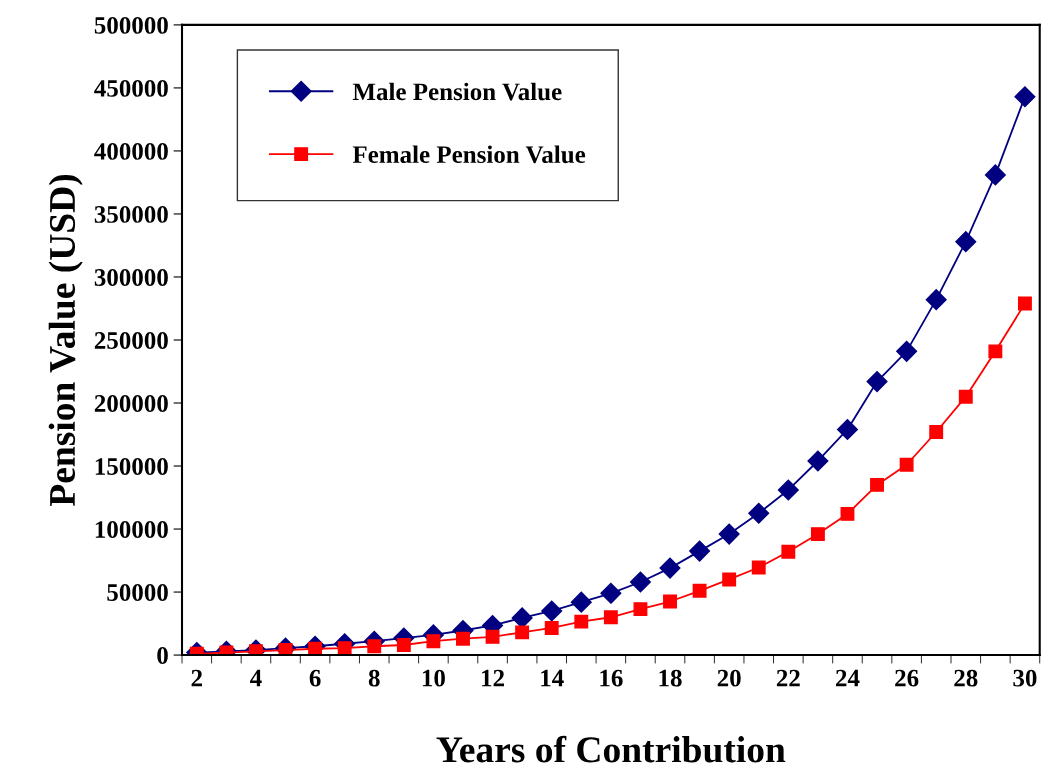 This screenshot has width=1046, height=778. Describe the element at coordinates (65, 340) in the screenshot. I see `y-axis-title: Pension Value (USD)` at that location.